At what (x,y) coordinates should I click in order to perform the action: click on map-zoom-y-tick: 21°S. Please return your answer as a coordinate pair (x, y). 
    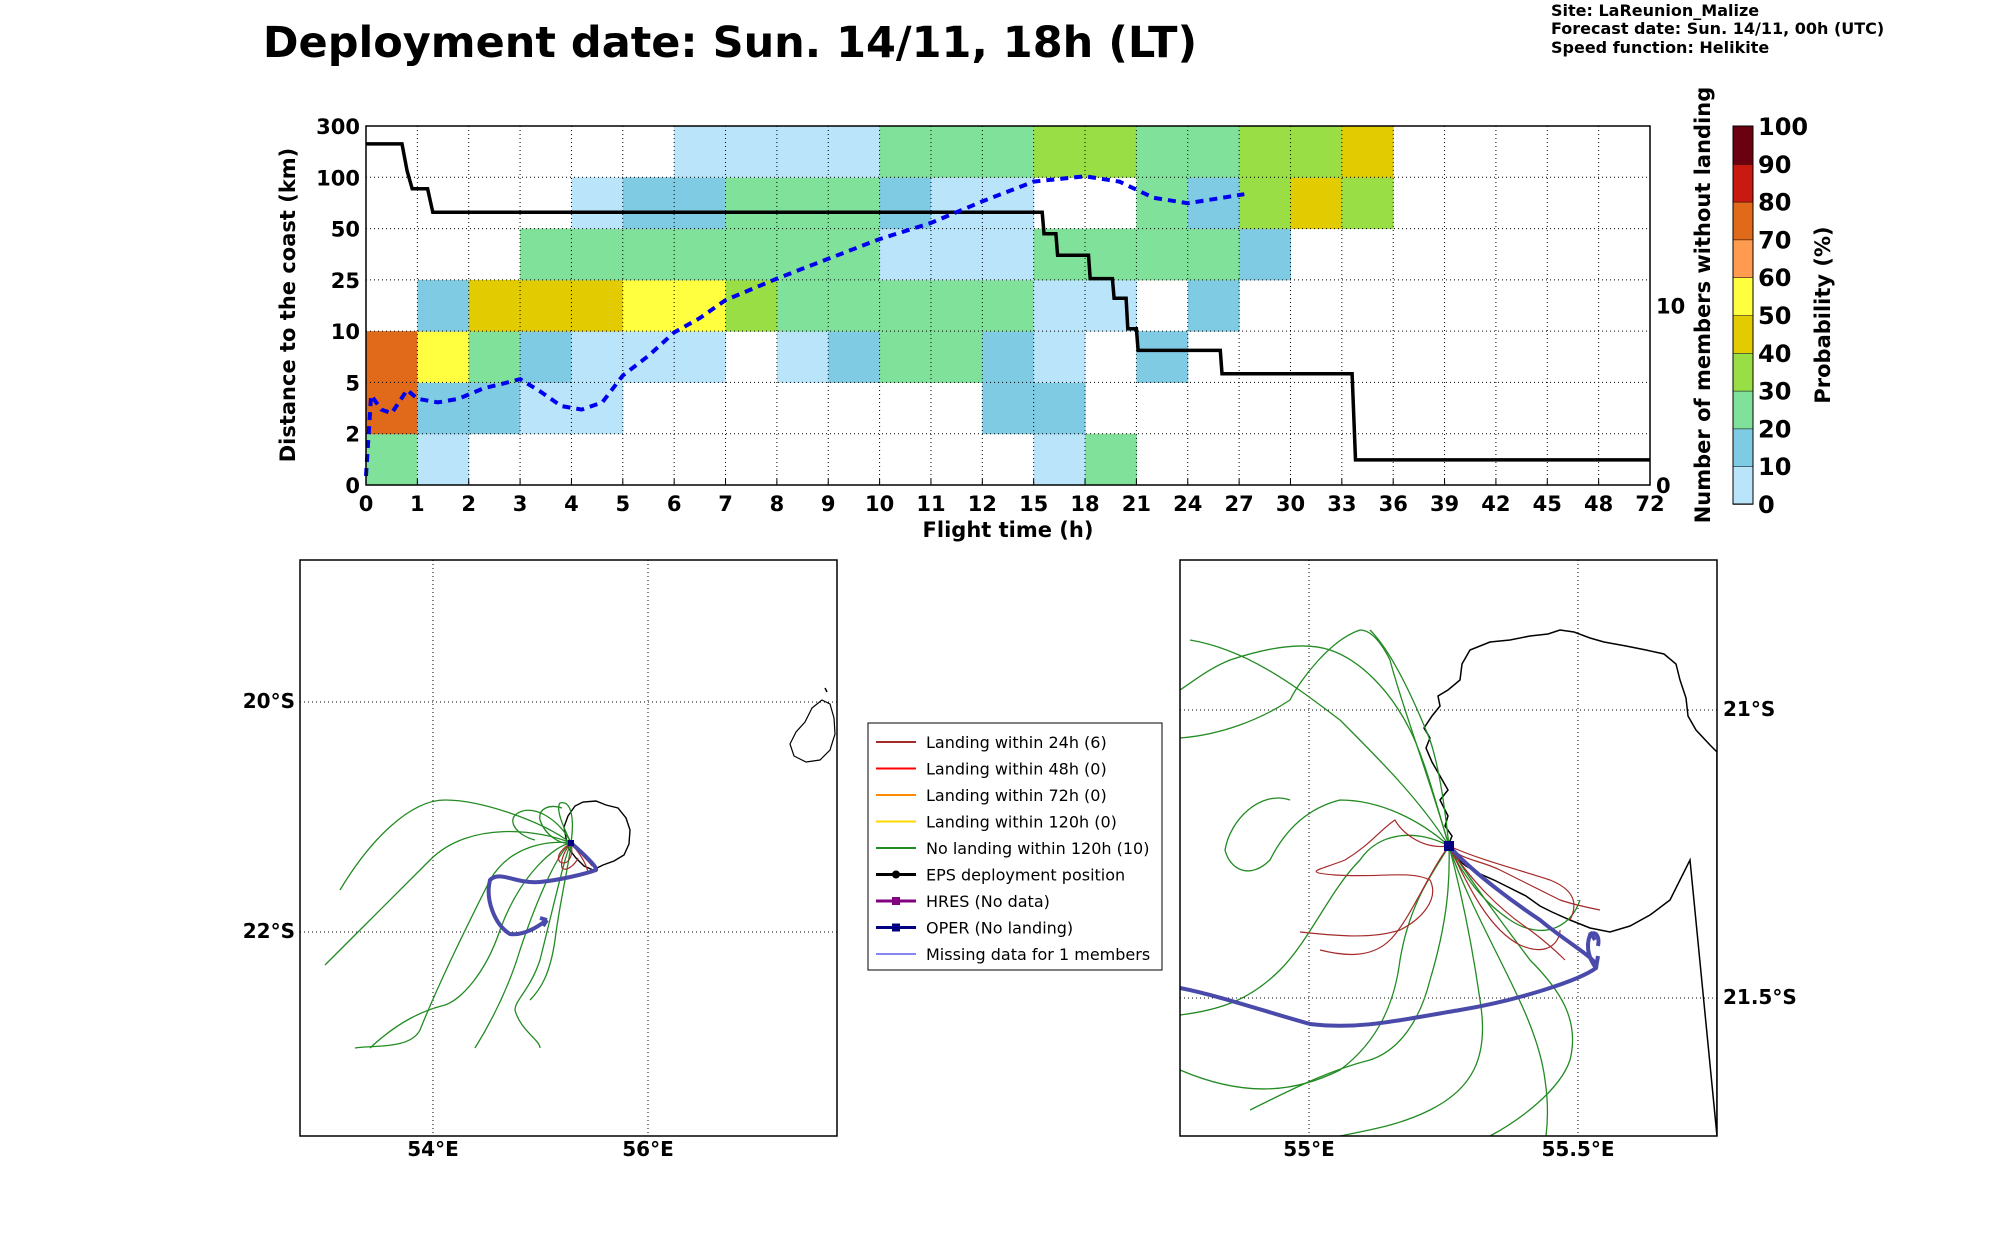
    Looking at the image, I should click on (1749, 709).